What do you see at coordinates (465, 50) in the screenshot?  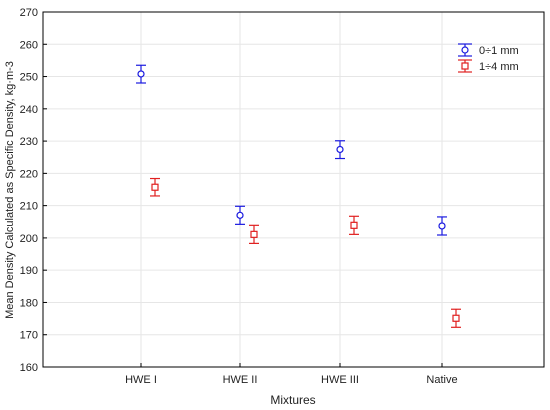 I see `legend-marker-circle` at bounding box center [465, 50].